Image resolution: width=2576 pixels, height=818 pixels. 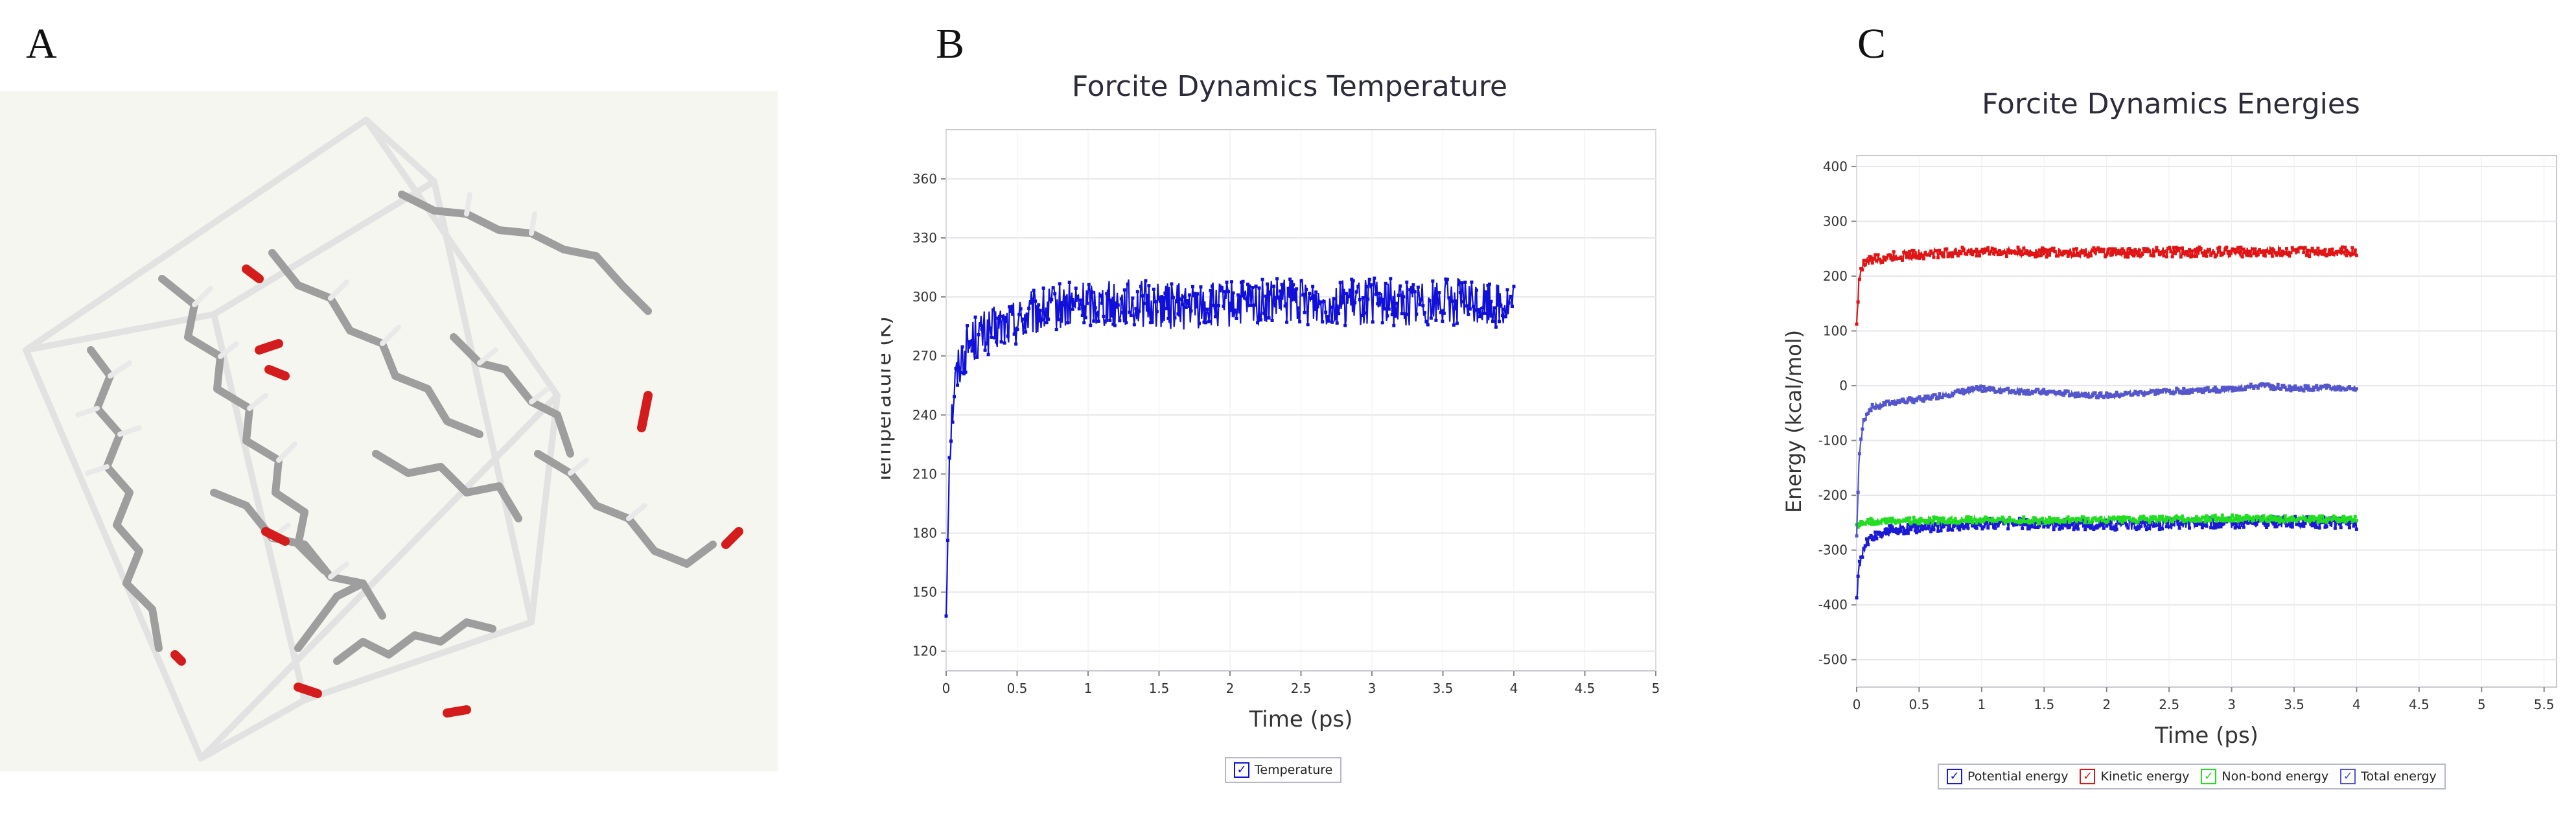 I want to click on legend-label-total-energy: Total energy, so click(x=2399, y=776).